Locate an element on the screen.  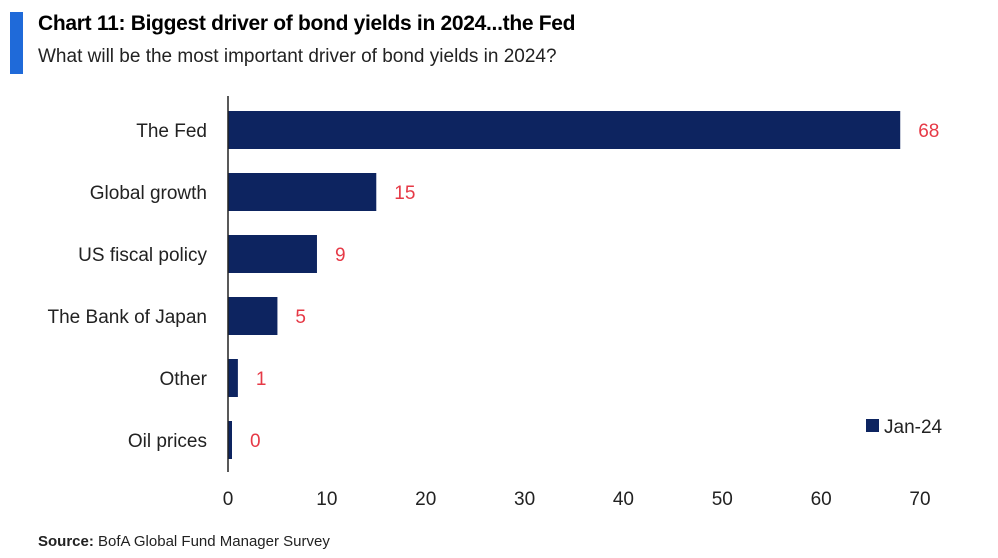
x-tick-label: 20 is located at coordinates (425, 499).